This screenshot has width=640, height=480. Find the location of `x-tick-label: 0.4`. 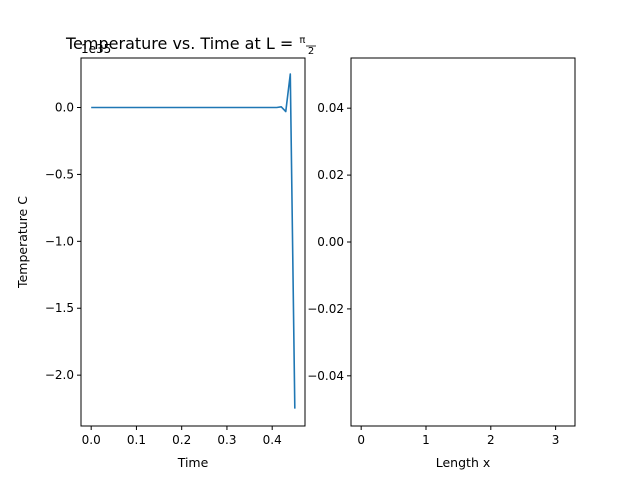

x-tick-label: 0.4 is located at coordinates (272, 440).